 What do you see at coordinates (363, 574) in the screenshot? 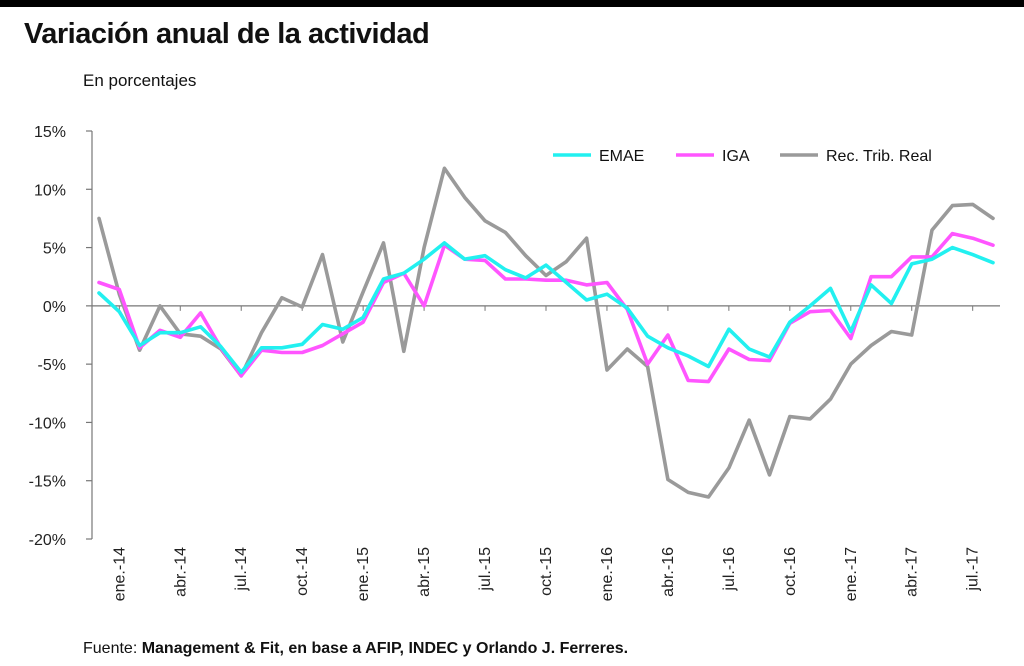
I see `x-tick-label: ene.-15` at bounding box center [363, 574].